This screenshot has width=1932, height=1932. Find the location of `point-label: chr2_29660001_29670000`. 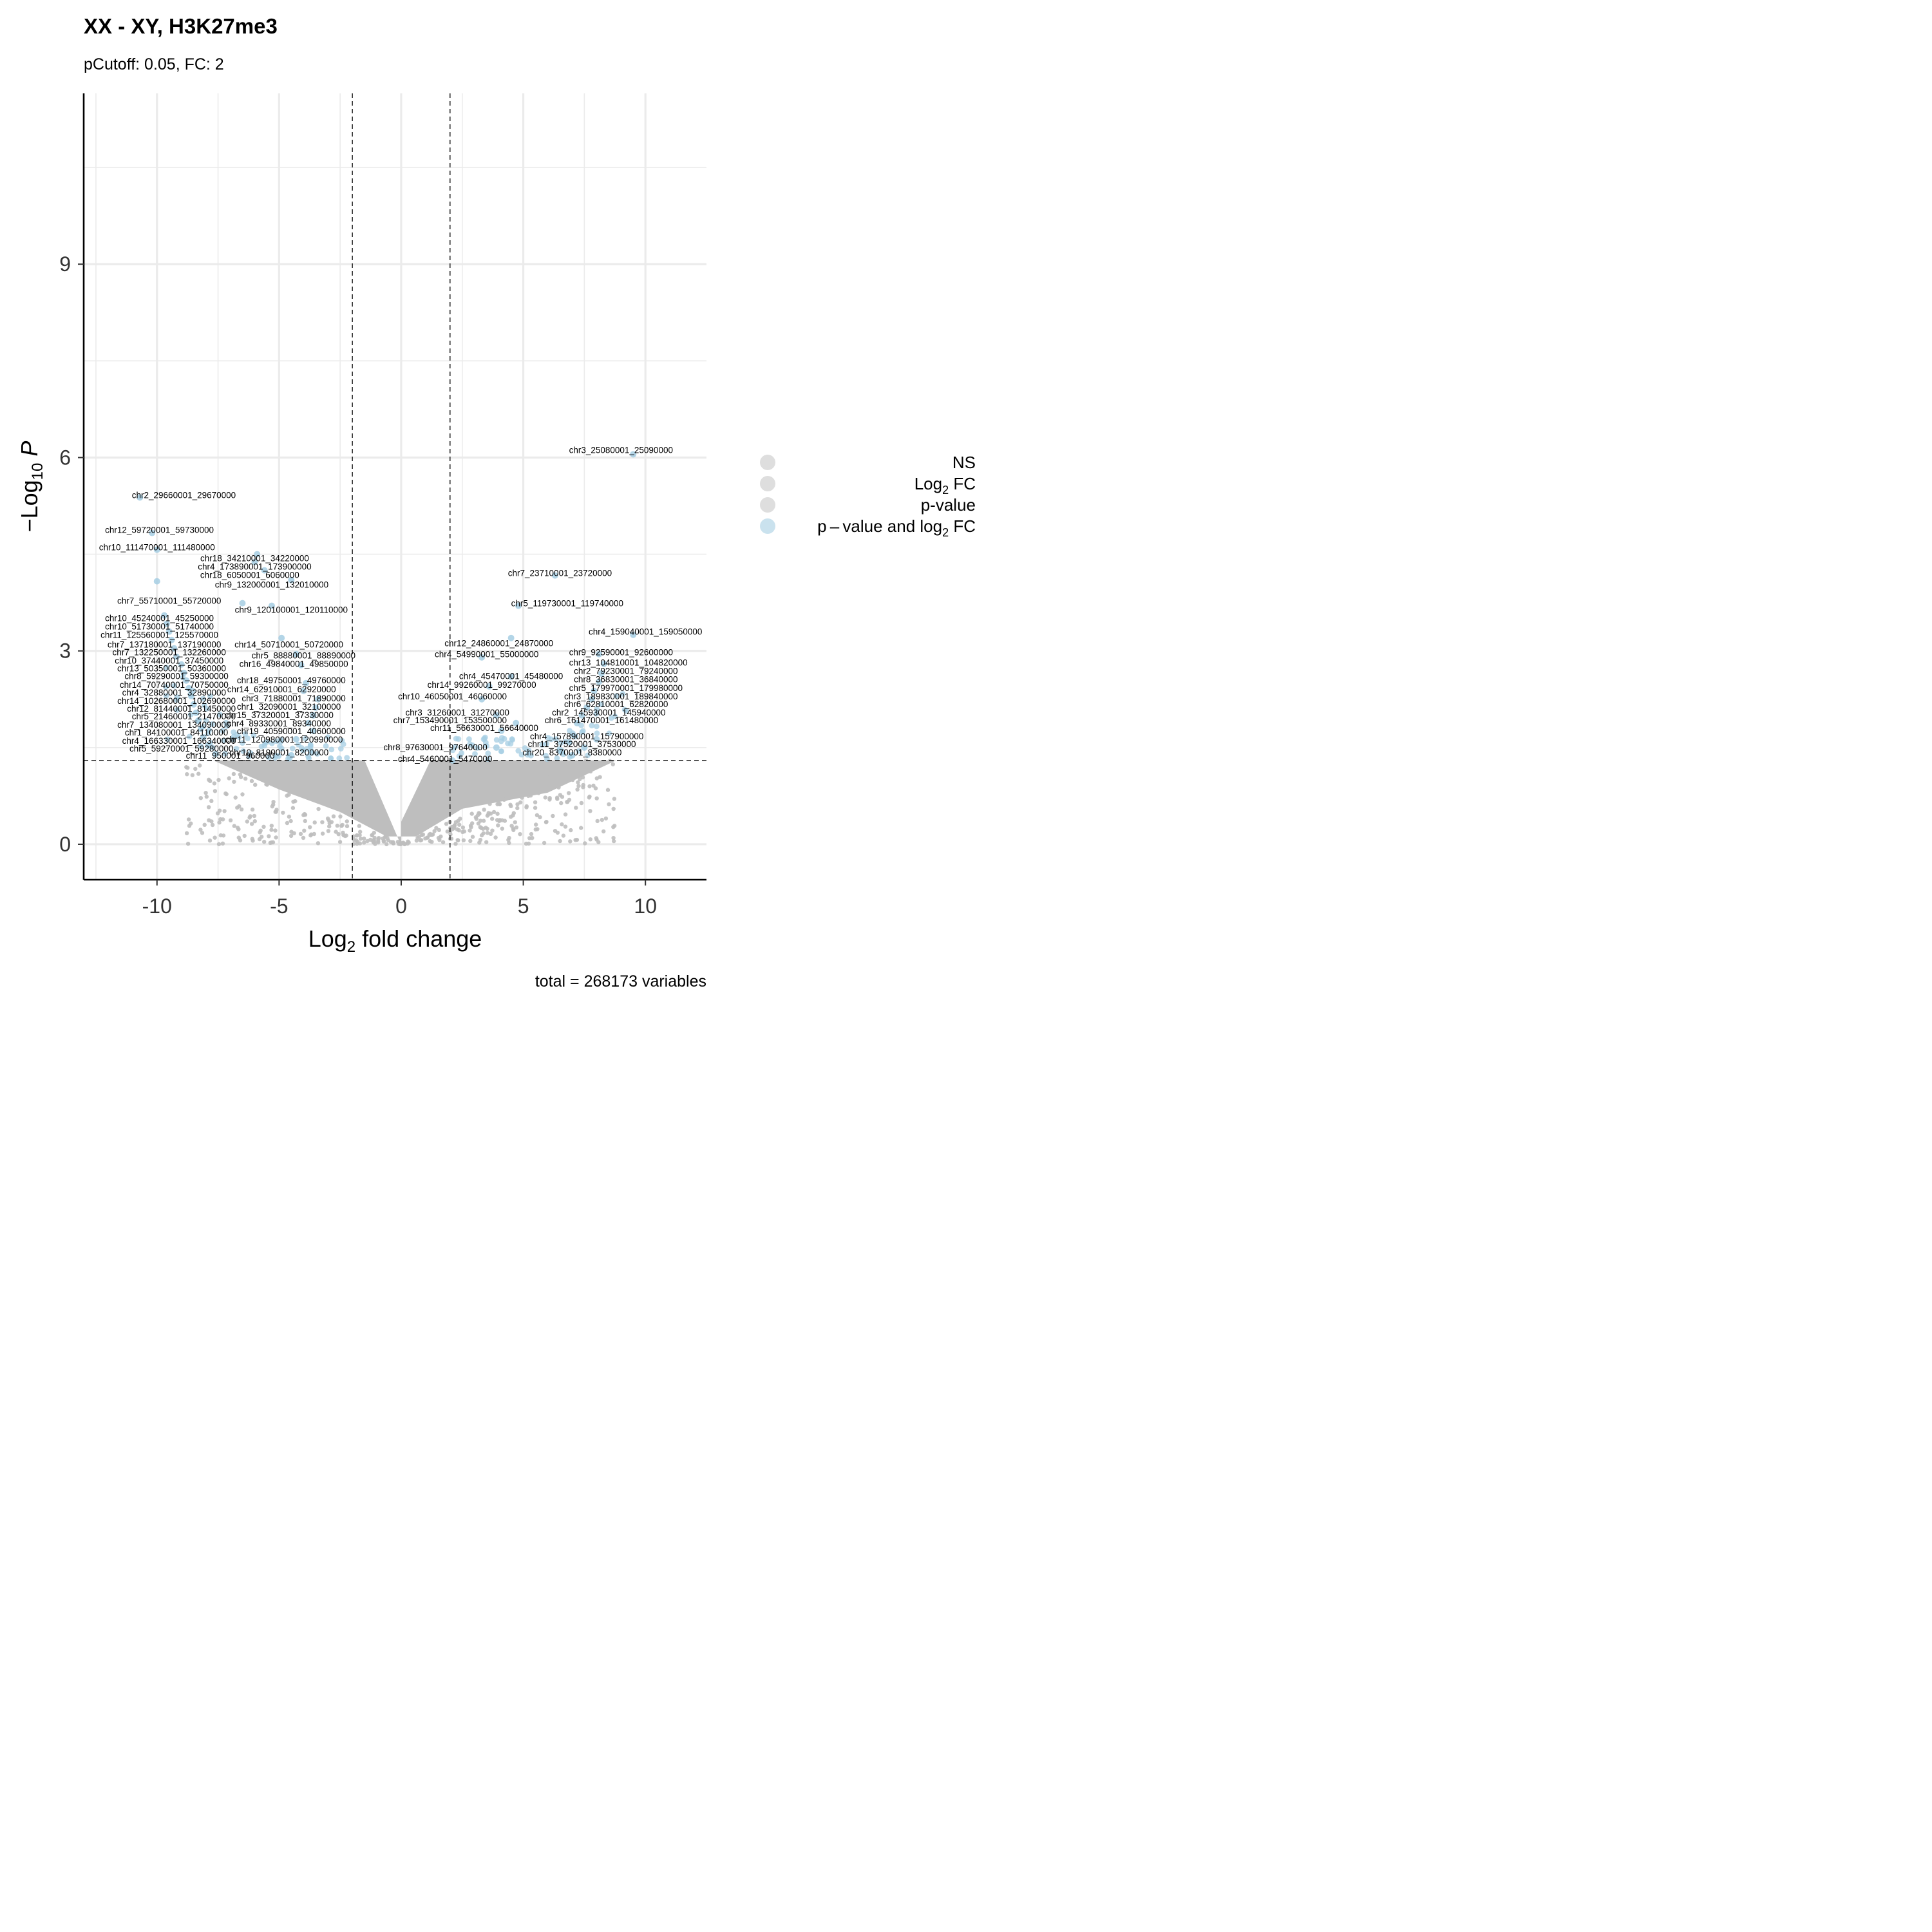

point-label: chr2_29660001_29670000 is located at coordinates (184, 496).